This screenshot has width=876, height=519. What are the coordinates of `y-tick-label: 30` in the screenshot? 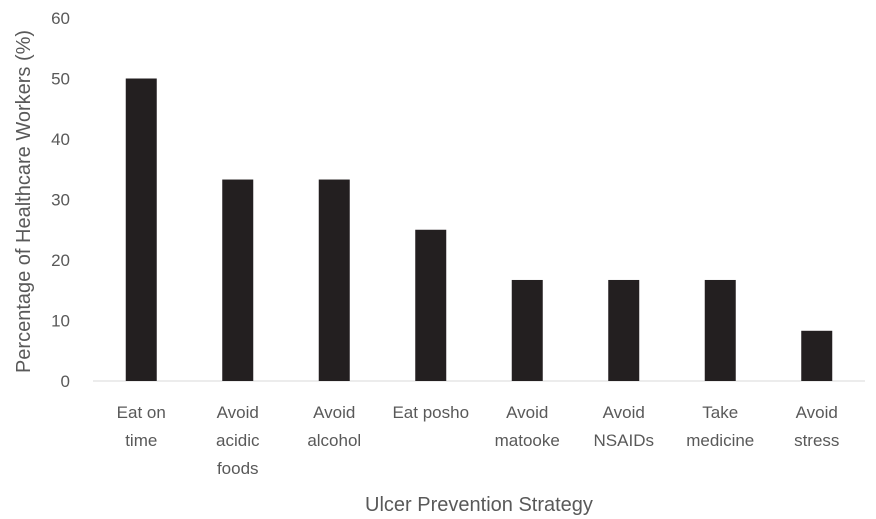 It's located at (60, 200).